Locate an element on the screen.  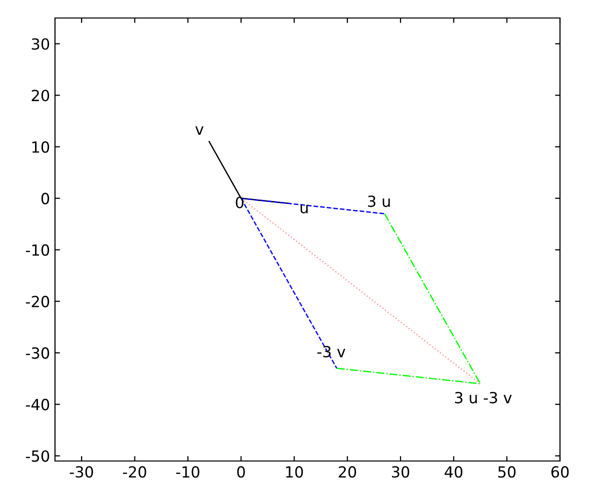
y-tick-label: -40 is located at coordinates (38, 404).